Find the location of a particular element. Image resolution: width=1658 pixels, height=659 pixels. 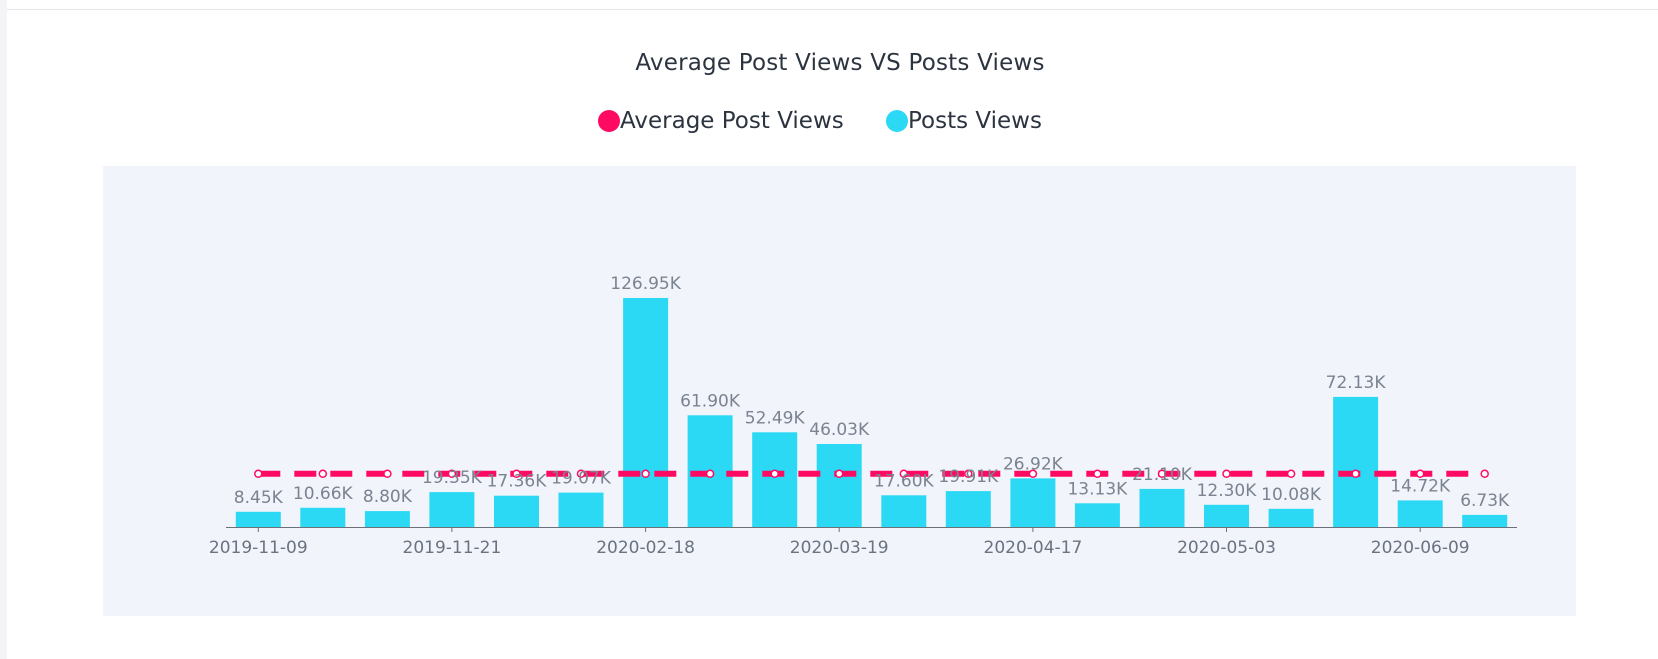

bar-label-11: 19.91K is located at coordinates (968, 477).